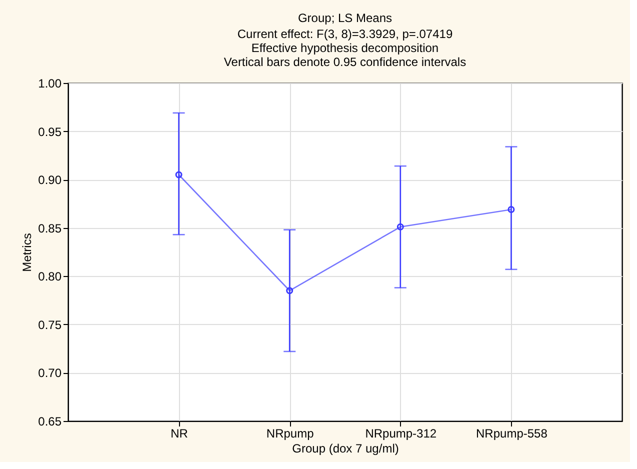 This screenshot has height=469, width=637. What do you see at coordinates (50, 180) in the screenshot?
I see `y-tick-label: 0.90` at bounding box center [50, 180].